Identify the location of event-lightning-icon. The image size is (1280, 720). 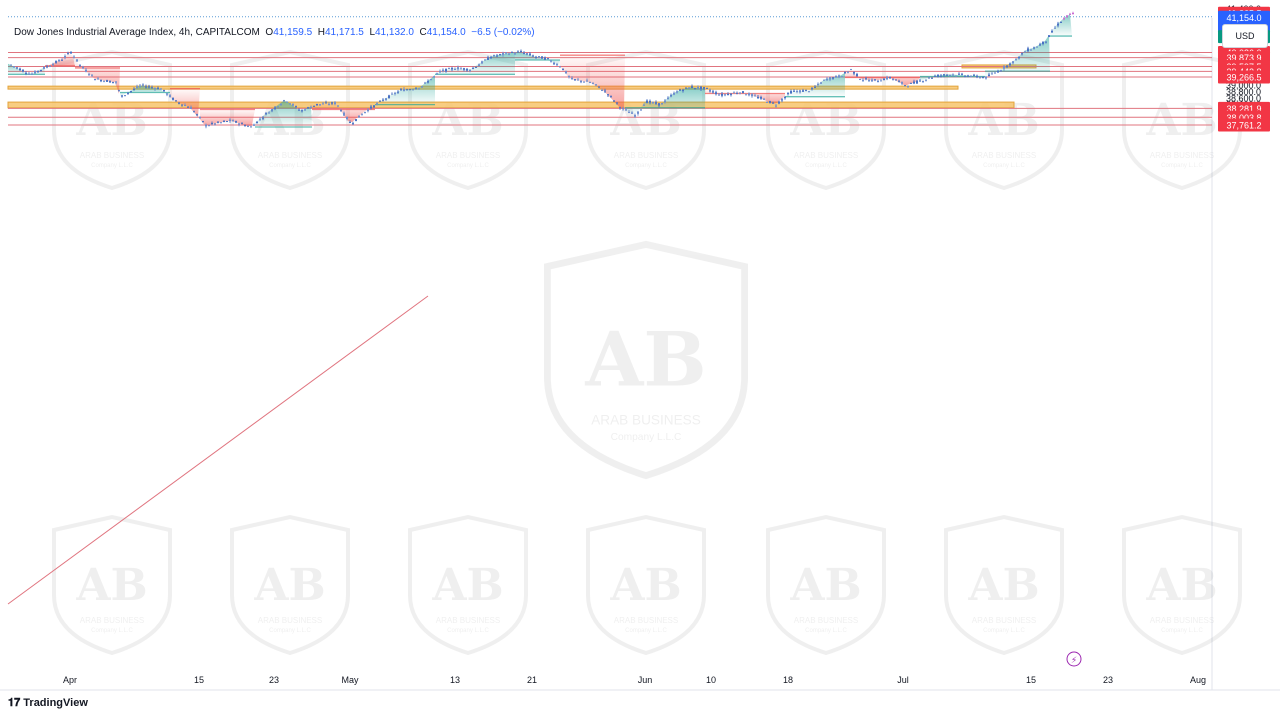
(1074, 659).